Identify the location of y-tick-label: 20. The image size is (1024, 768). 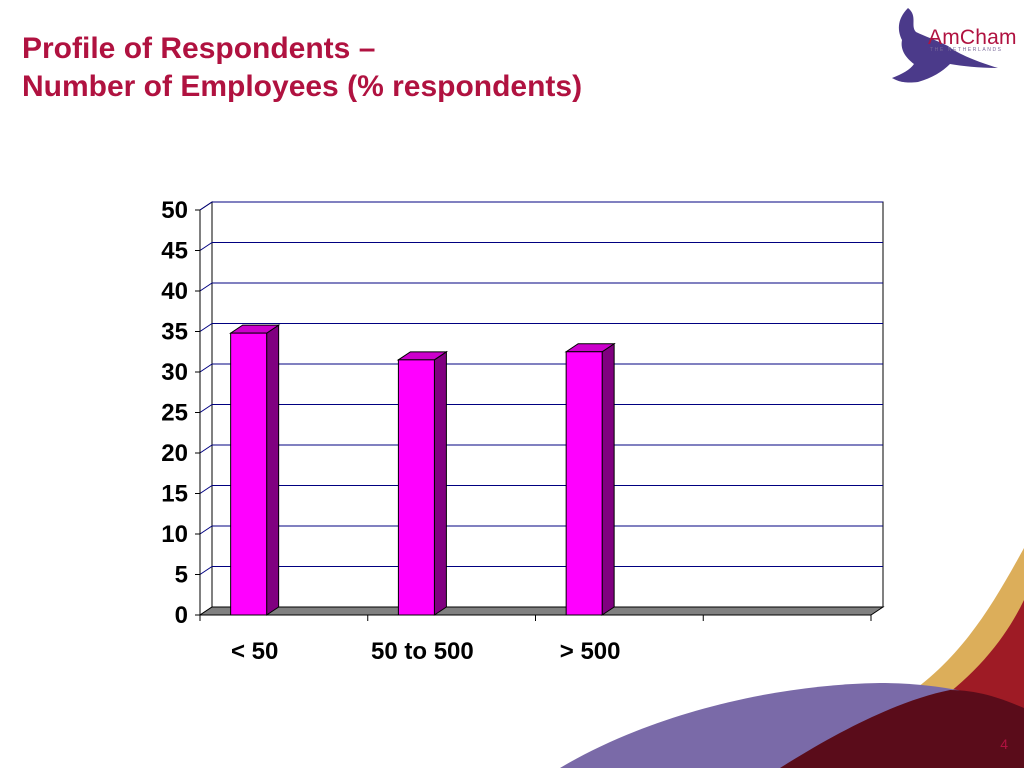
(174, 453).